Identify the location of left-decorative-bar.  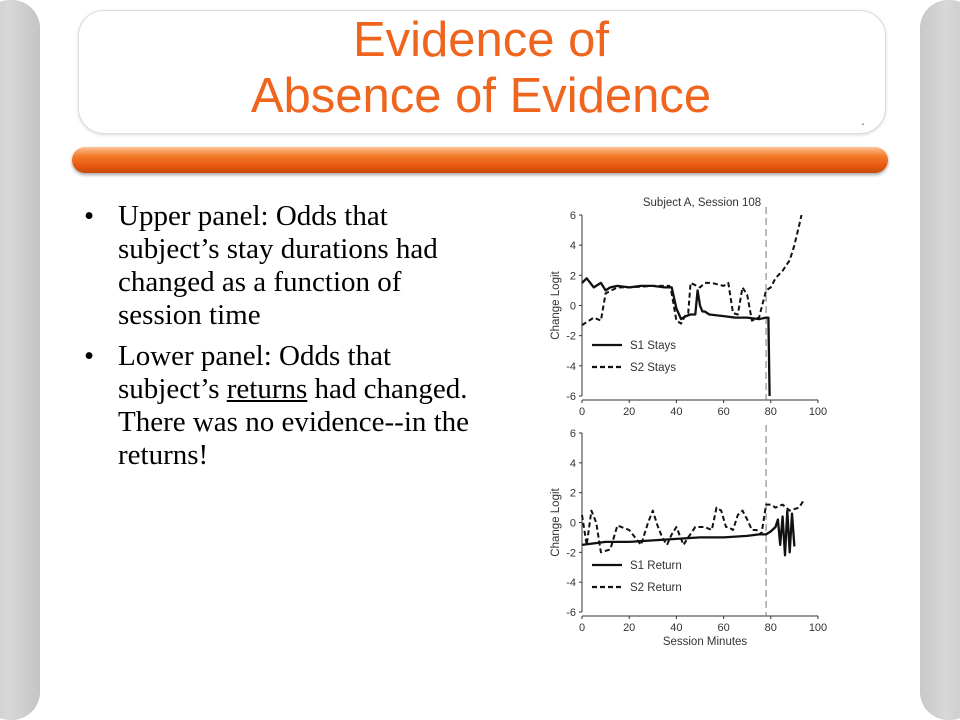
(20, 360).